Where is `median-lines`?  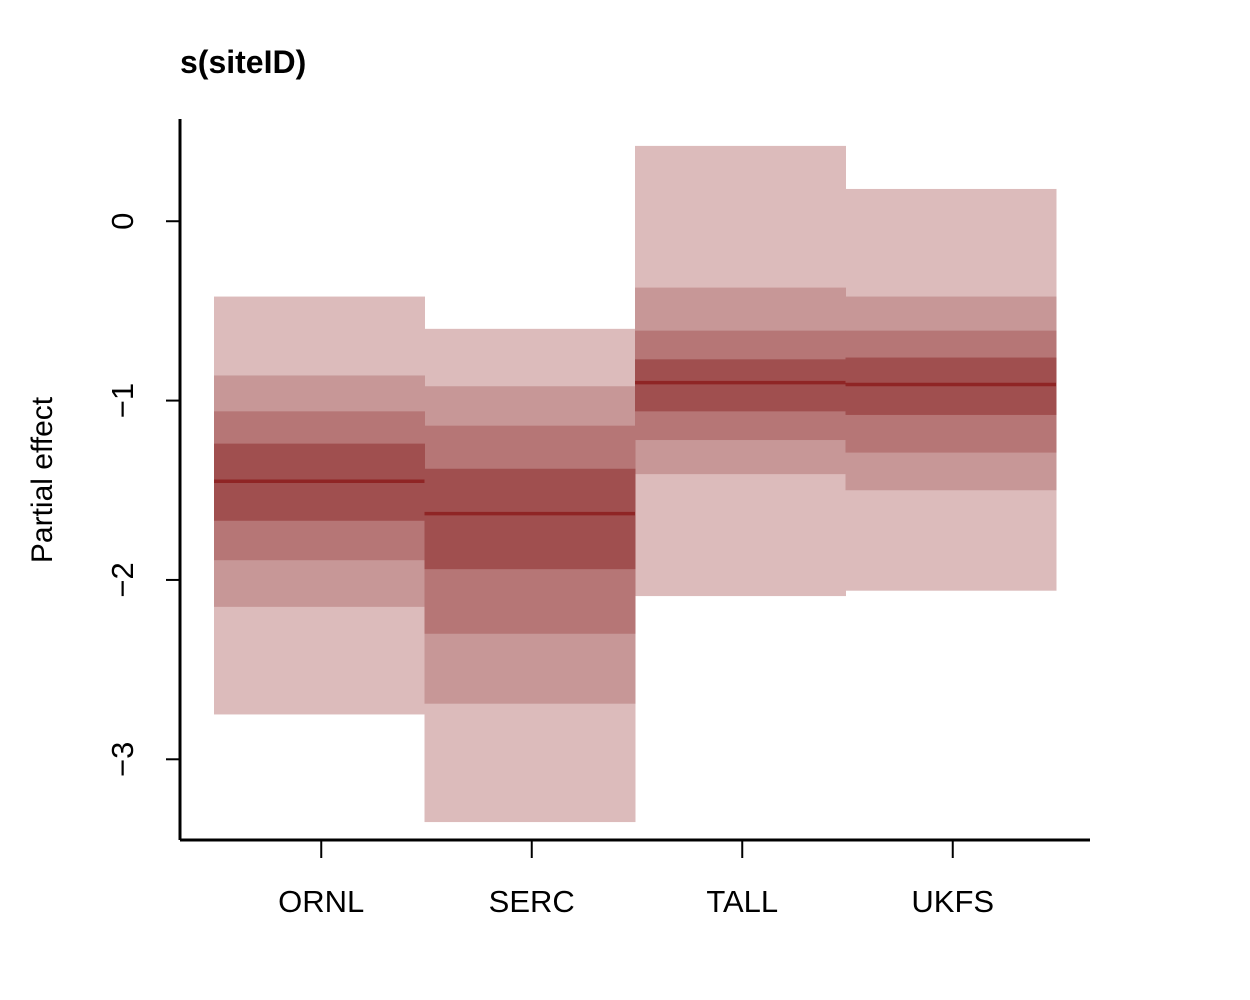
median-lines is located at coordinates (635, 448).